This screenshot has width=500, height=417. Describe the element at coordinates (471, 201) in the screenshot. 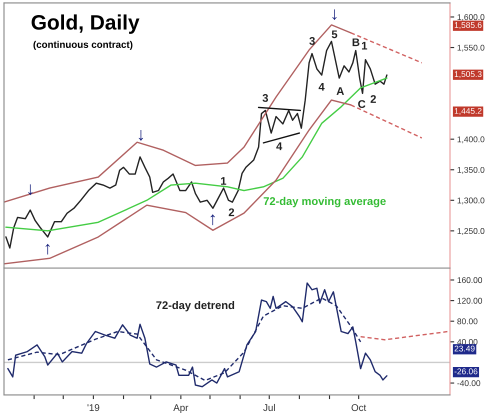

I see `y-tick-label: 1,300.0` at that location.